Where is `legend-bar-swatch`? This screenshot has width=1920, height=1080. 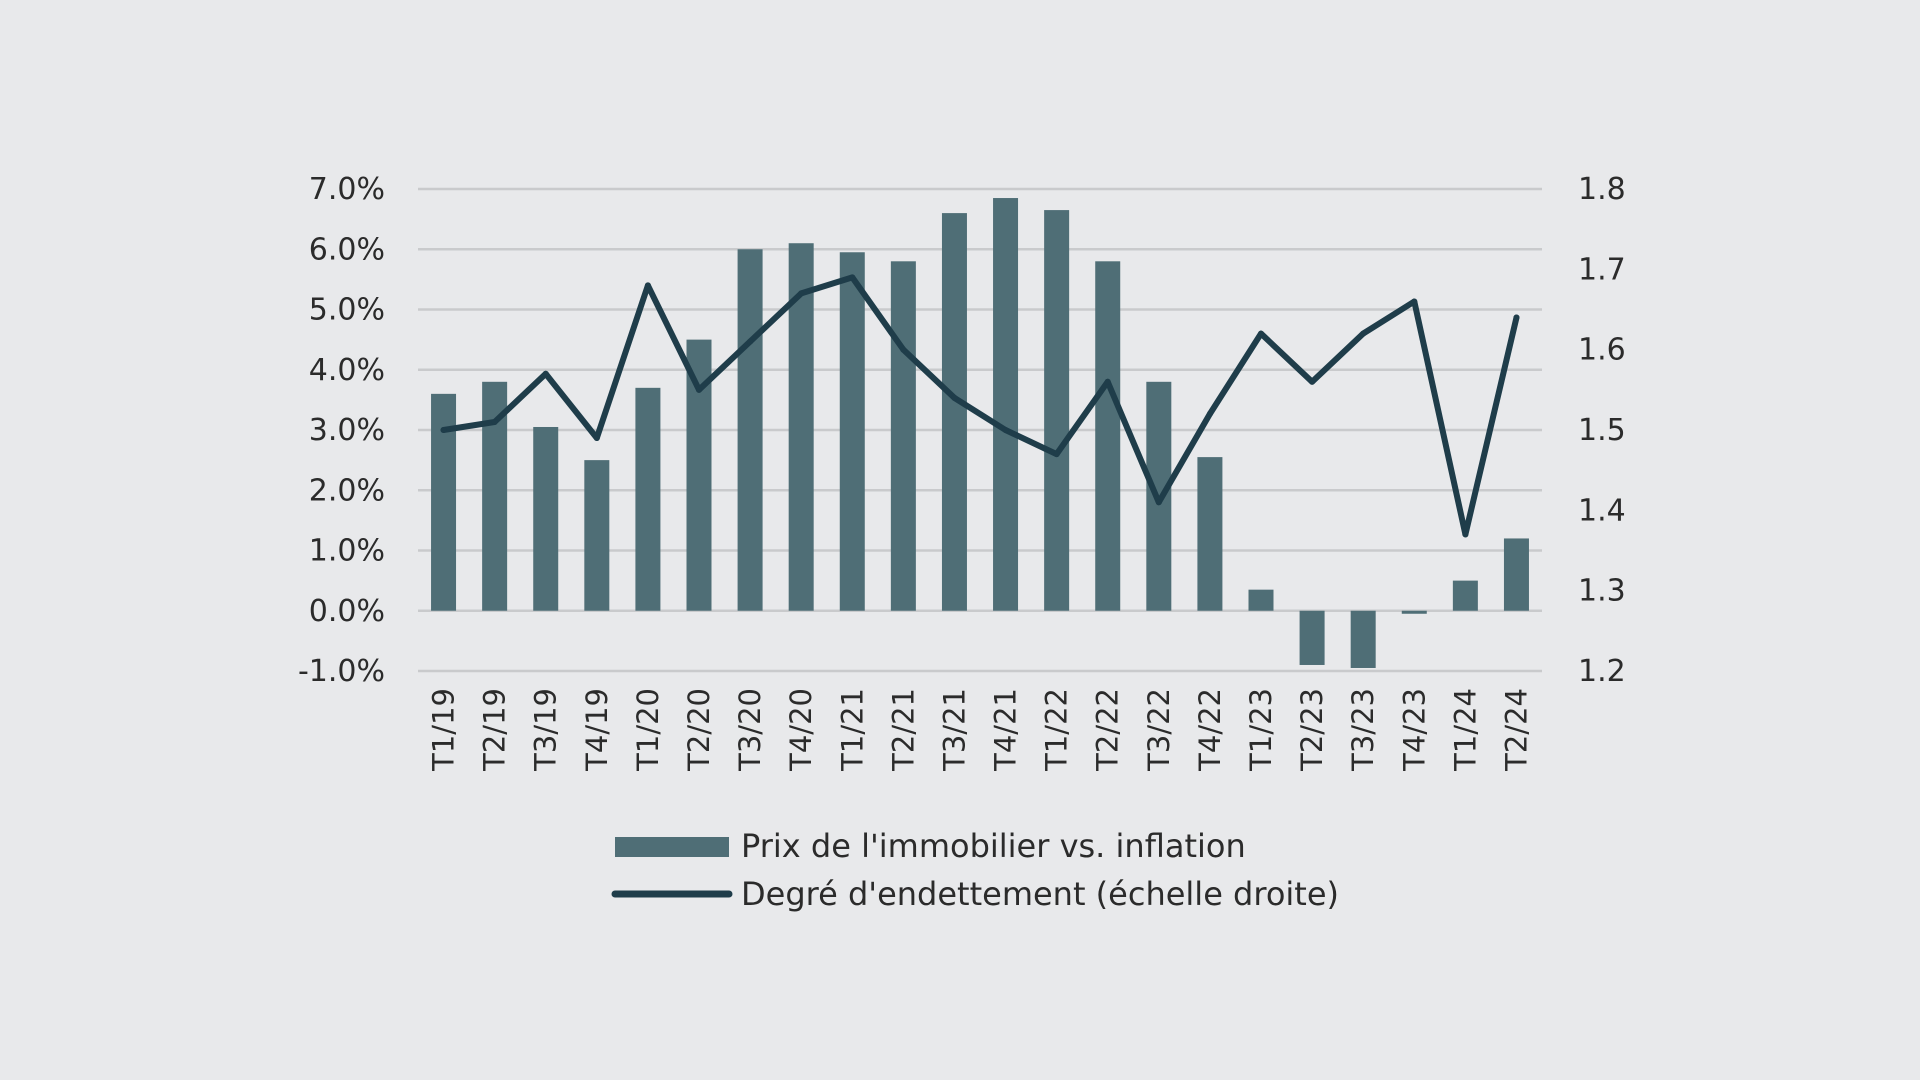 legend-bar-swatch is located at coordinates (672, 847).